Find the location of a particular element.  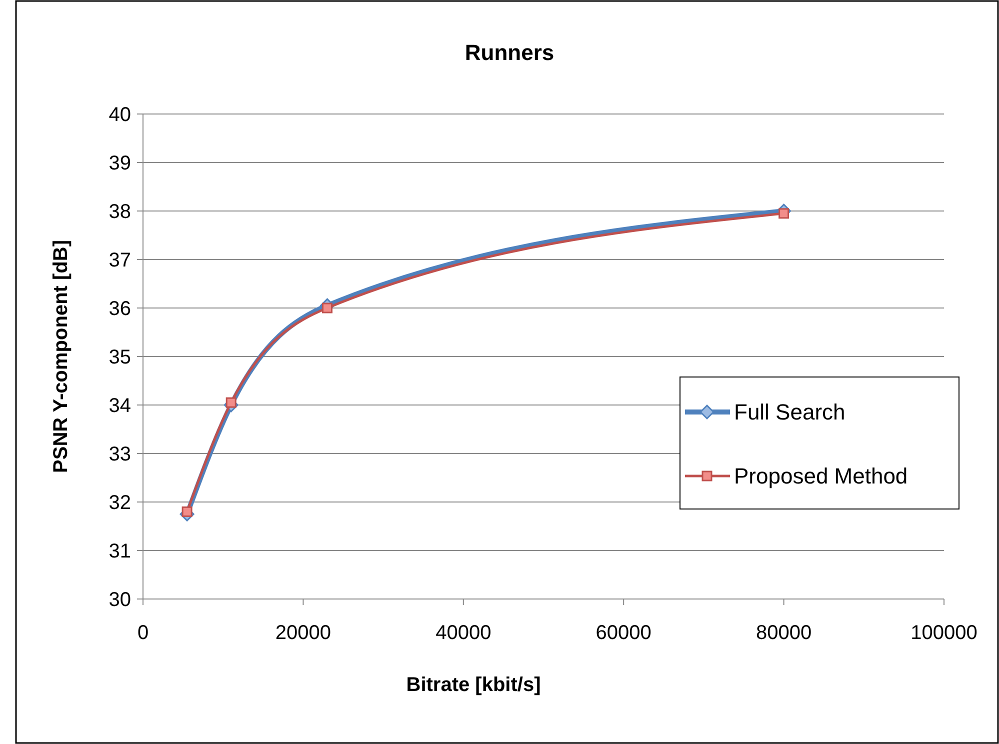

y-tick-label: 35 is located at coordinates (119, 357).